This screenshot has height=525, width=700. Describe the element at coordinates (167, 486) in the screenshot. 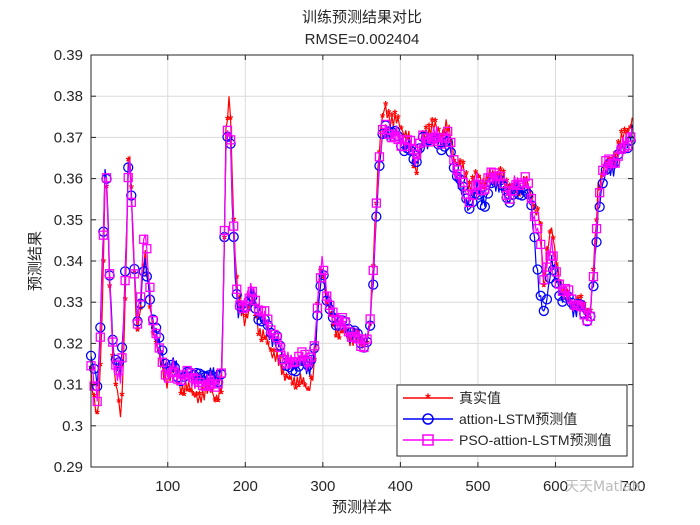

I see `x-tick-label: 100` at that location.